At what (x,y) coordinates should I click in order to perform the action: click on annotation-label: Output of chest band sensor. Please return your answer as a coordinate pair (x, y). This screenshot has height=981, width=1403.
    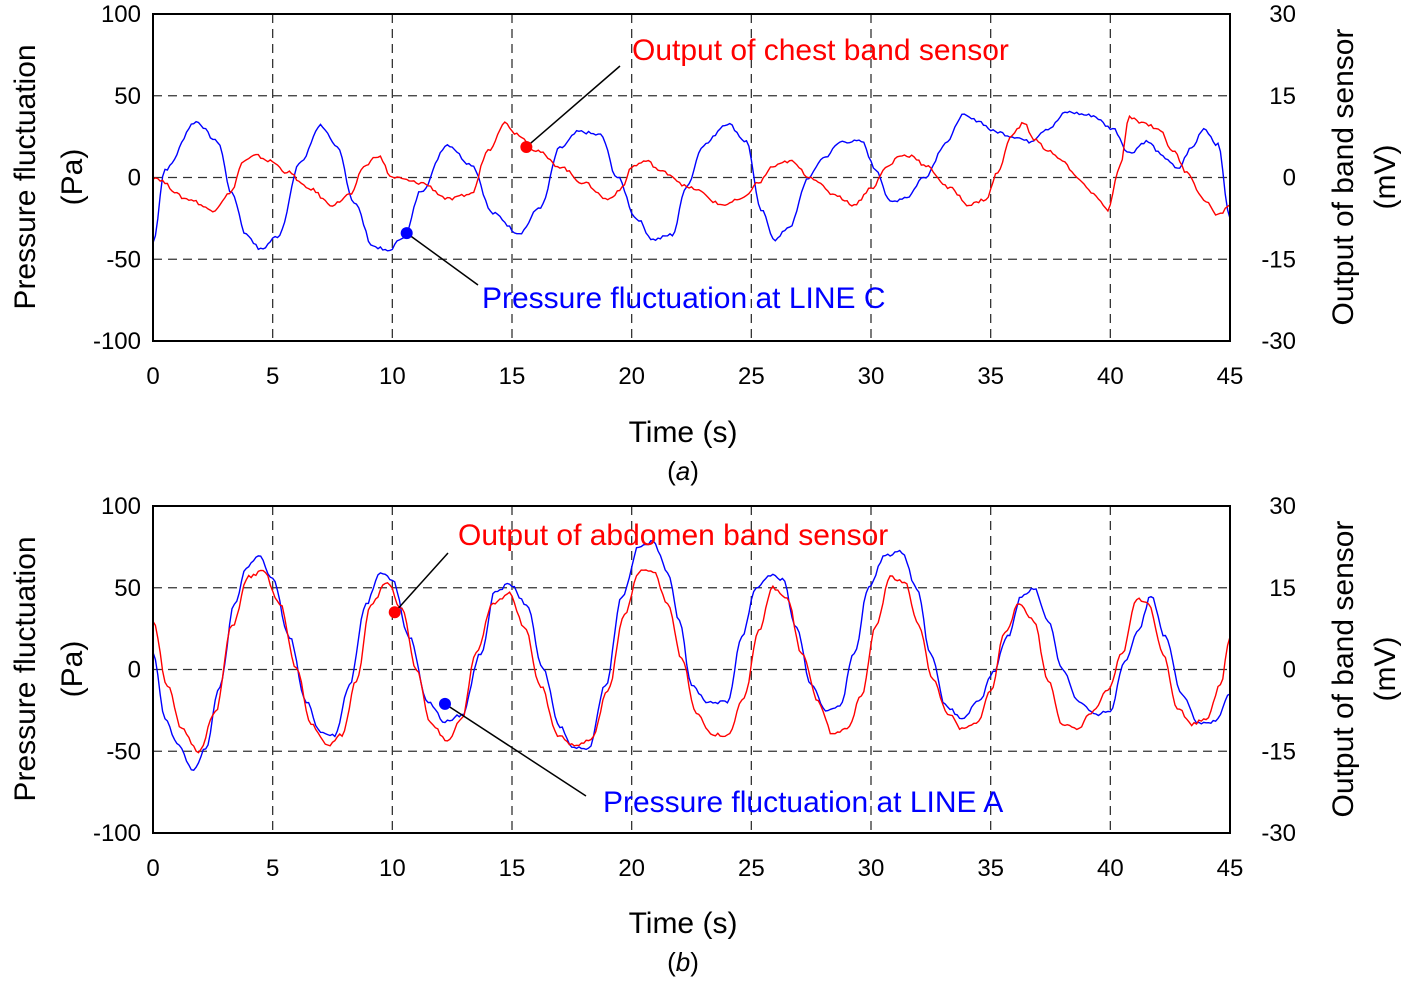
    Looking at the image, I should click on (820, 50).